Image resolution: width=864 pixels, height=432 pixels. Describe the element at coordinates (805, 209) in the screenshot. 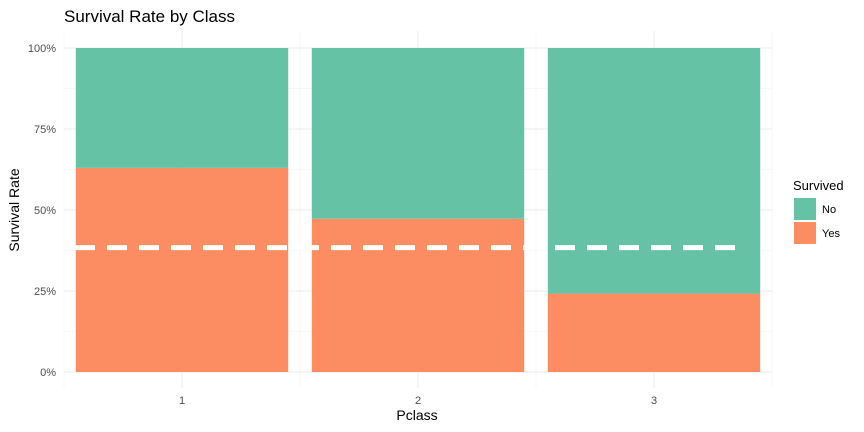

I see `legend-swatch-no` at that location.